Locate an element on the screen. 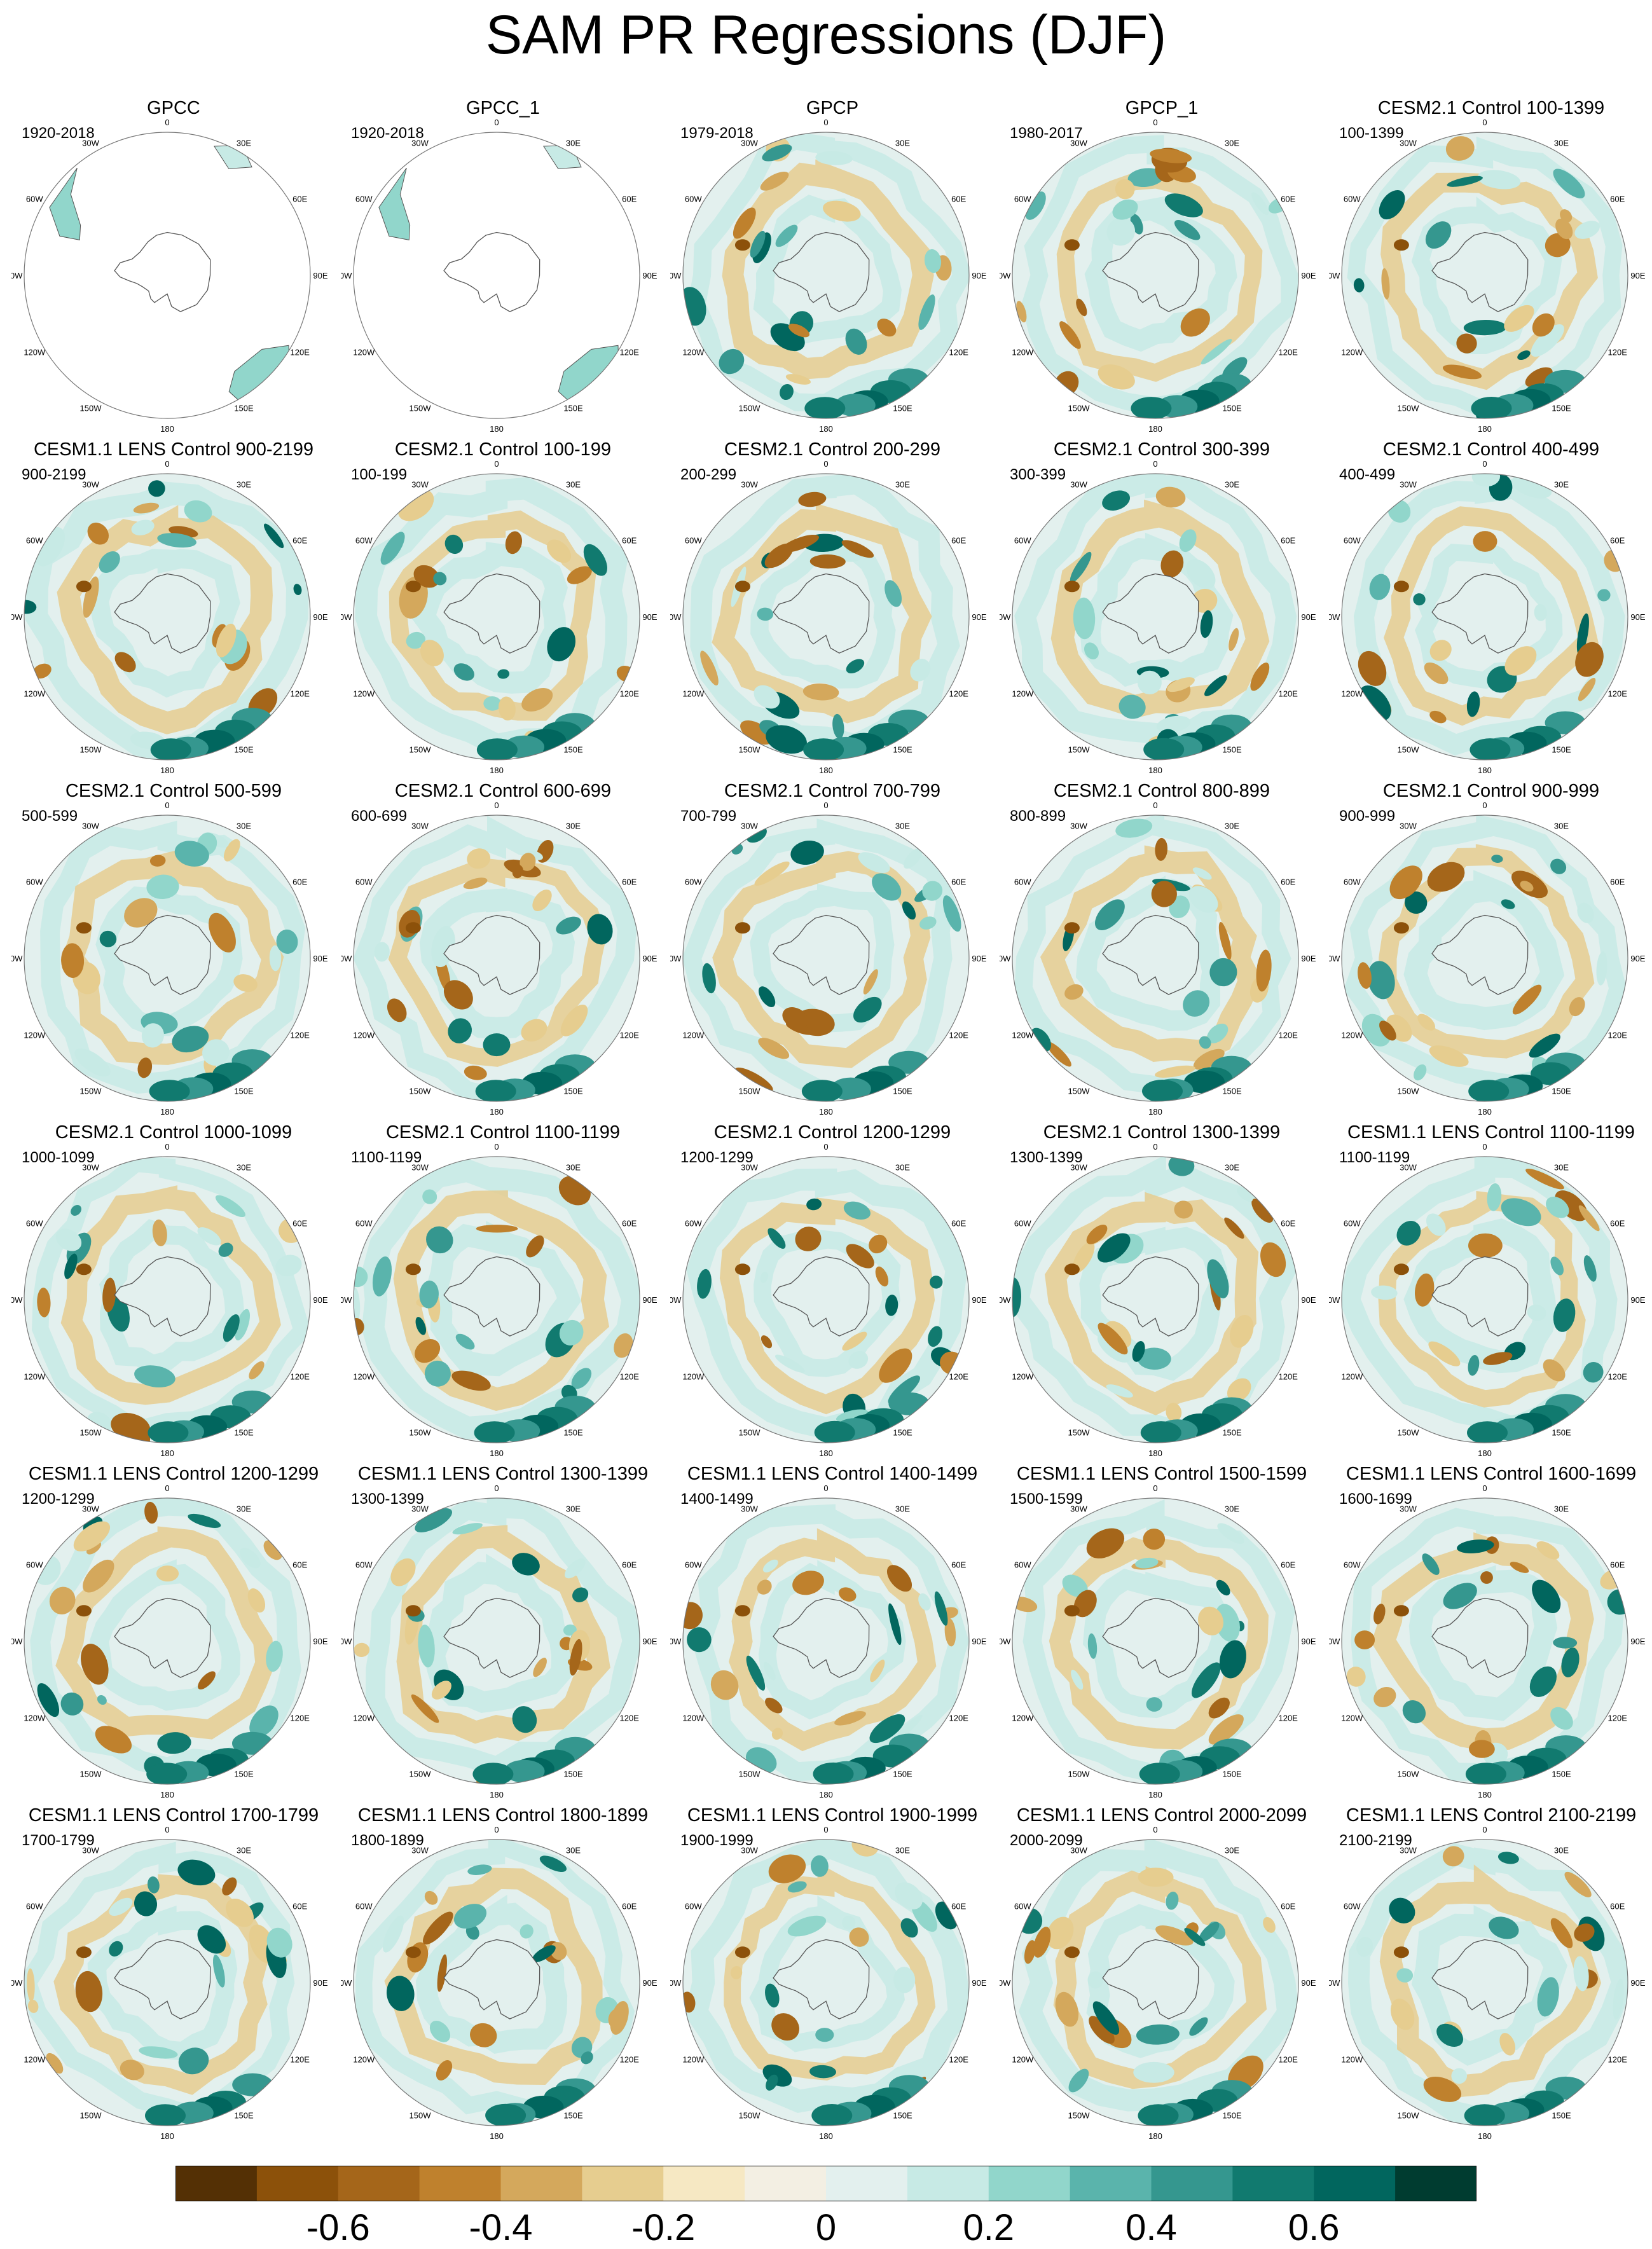 This screenshot has width=1652, height=2249. panel-title: GPCP is located at coordinates (832, 108).